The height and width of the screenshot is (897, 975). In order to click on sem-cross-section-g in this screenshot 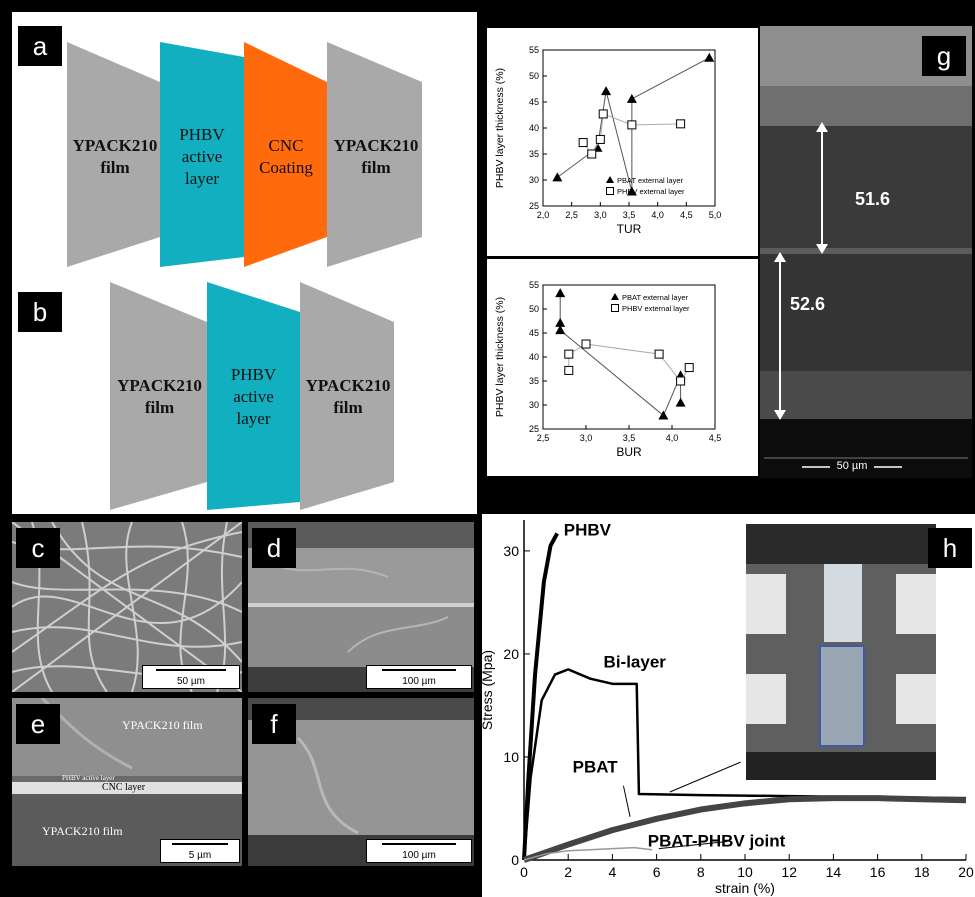, I will do `click(866, 252)`.